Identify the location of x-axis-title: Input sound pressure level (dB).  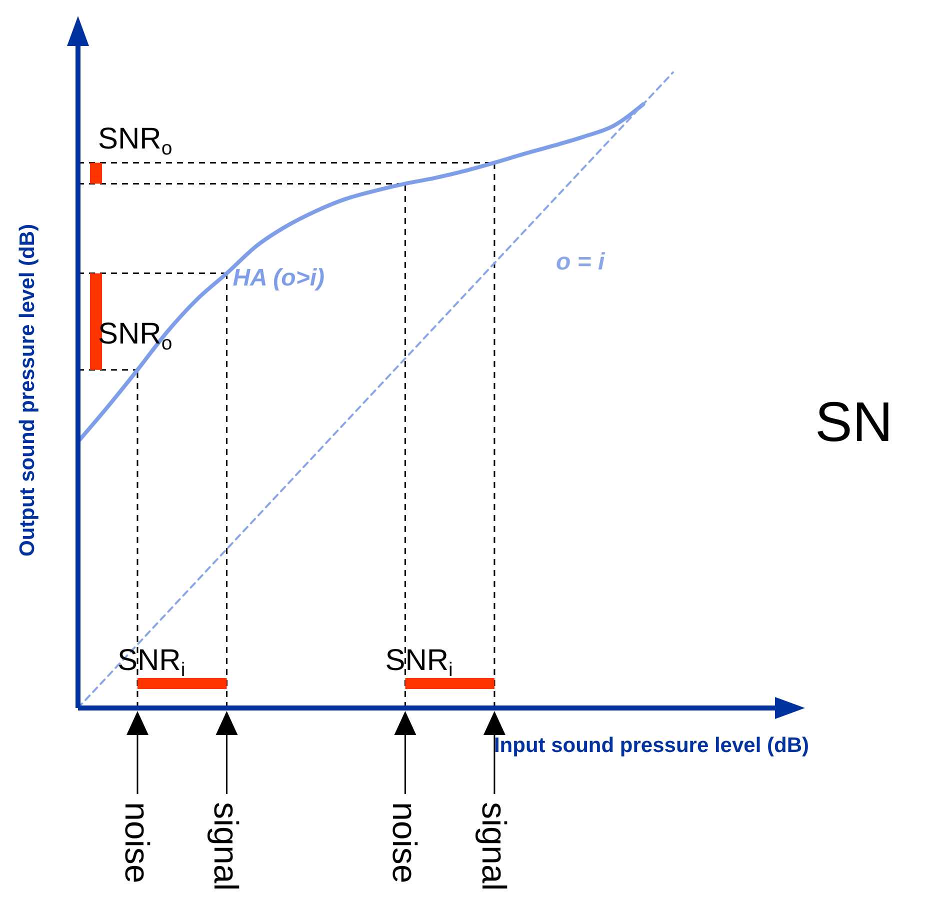
(651, 745).